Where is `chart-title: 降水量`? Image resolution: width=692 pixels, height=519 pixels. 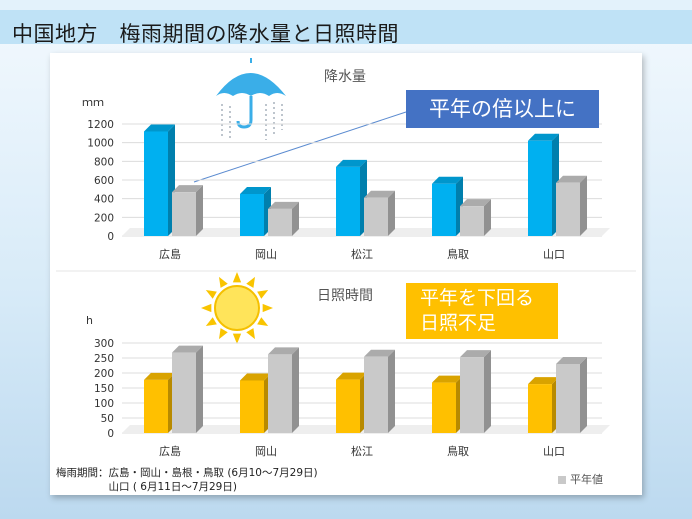
chart-title: 降水量 is located at coordinates (345, 77).